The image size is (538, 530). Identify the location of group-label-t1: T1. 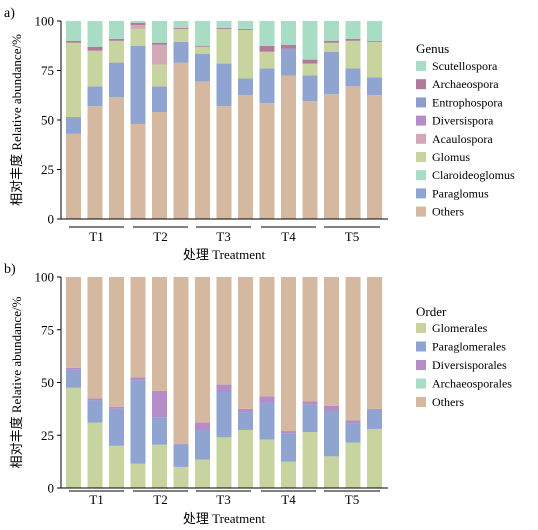
(96, 236).